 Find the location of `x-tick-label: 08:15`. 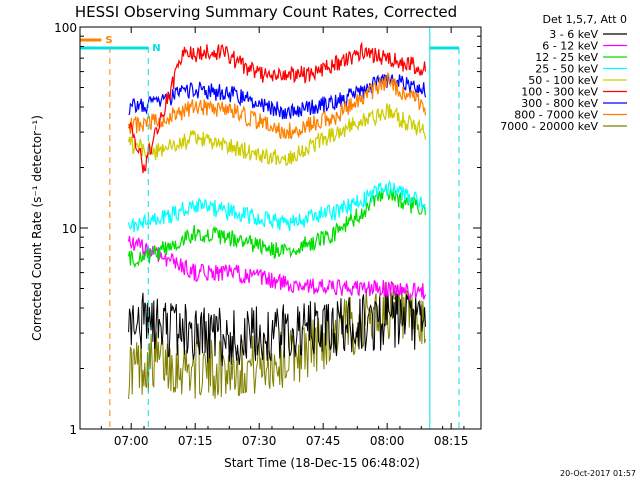

x-tick-label: 08:15 is located at coordinates (451, 441).